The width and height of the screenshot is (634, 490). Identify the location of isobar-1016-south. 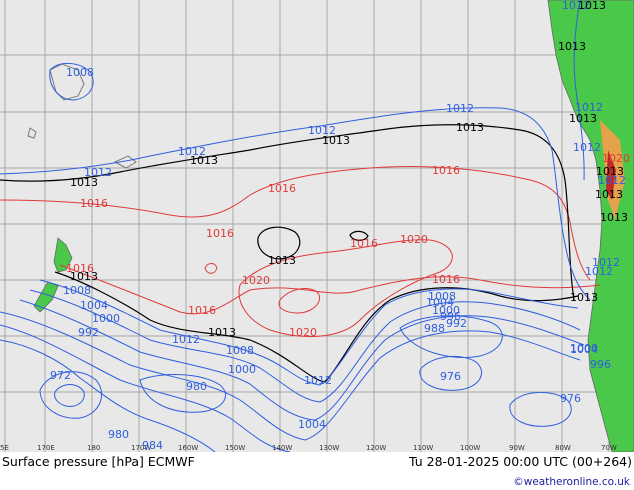
(330, 289).